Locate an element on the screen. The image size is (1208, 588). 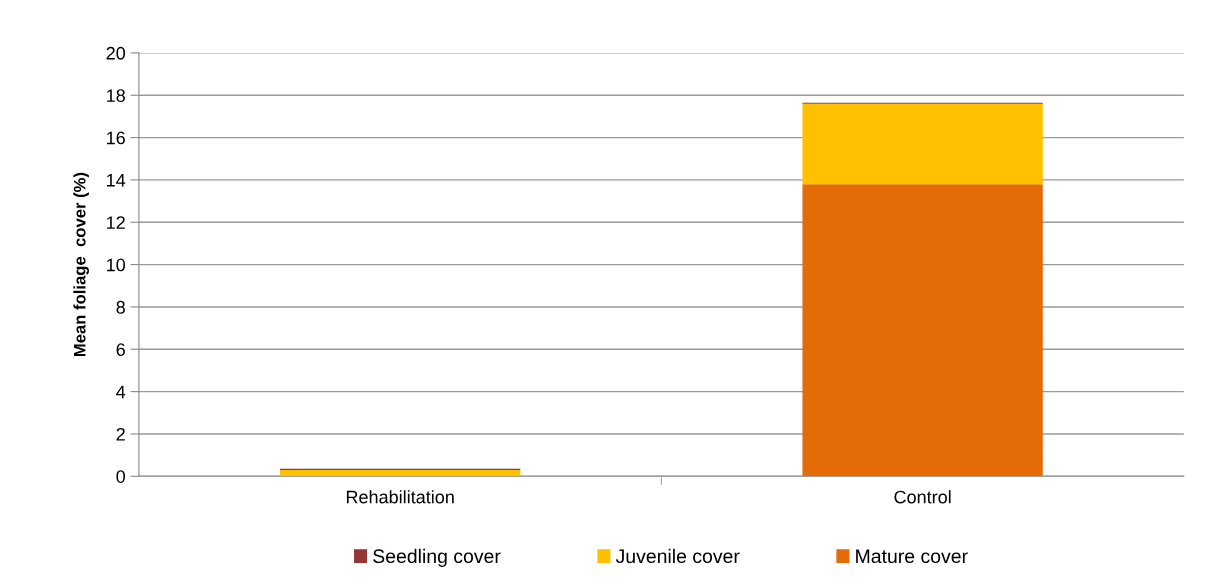
legend-label: Seedling cover is located at coordinates (437, 557).